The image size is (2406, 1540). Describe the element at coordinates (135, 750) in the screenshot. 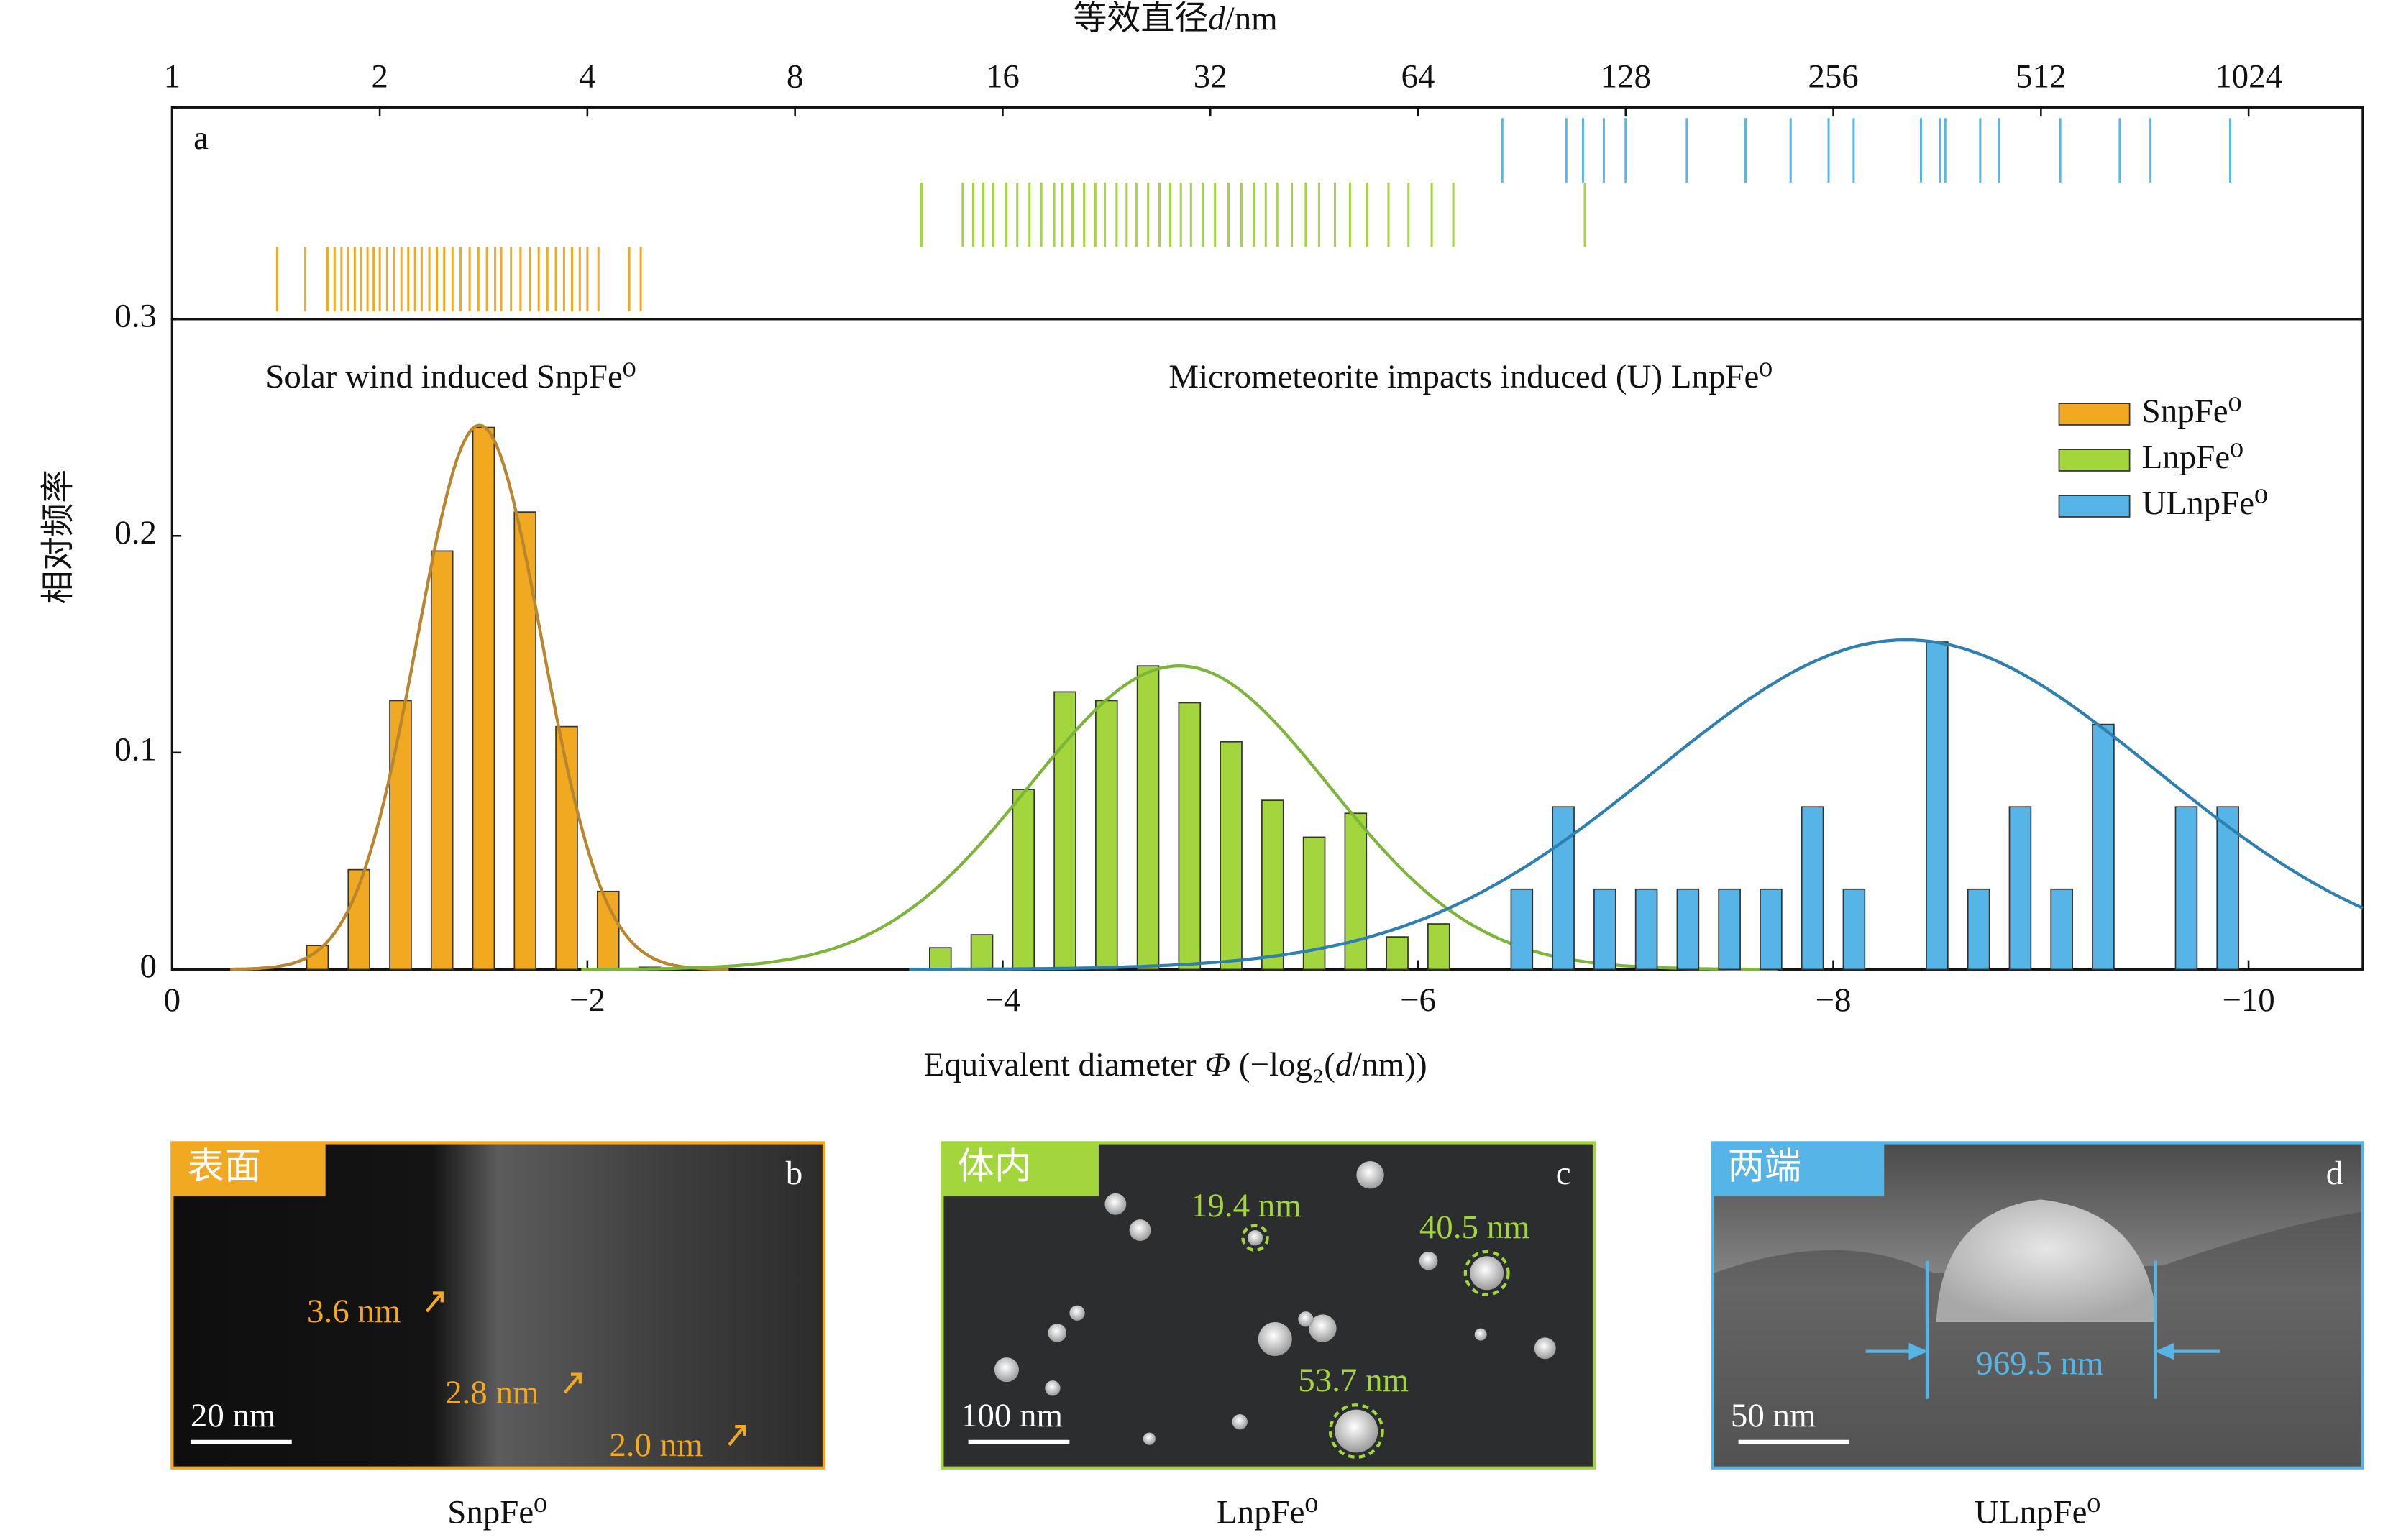

I see `y-tick-label: 0.1` at that location.